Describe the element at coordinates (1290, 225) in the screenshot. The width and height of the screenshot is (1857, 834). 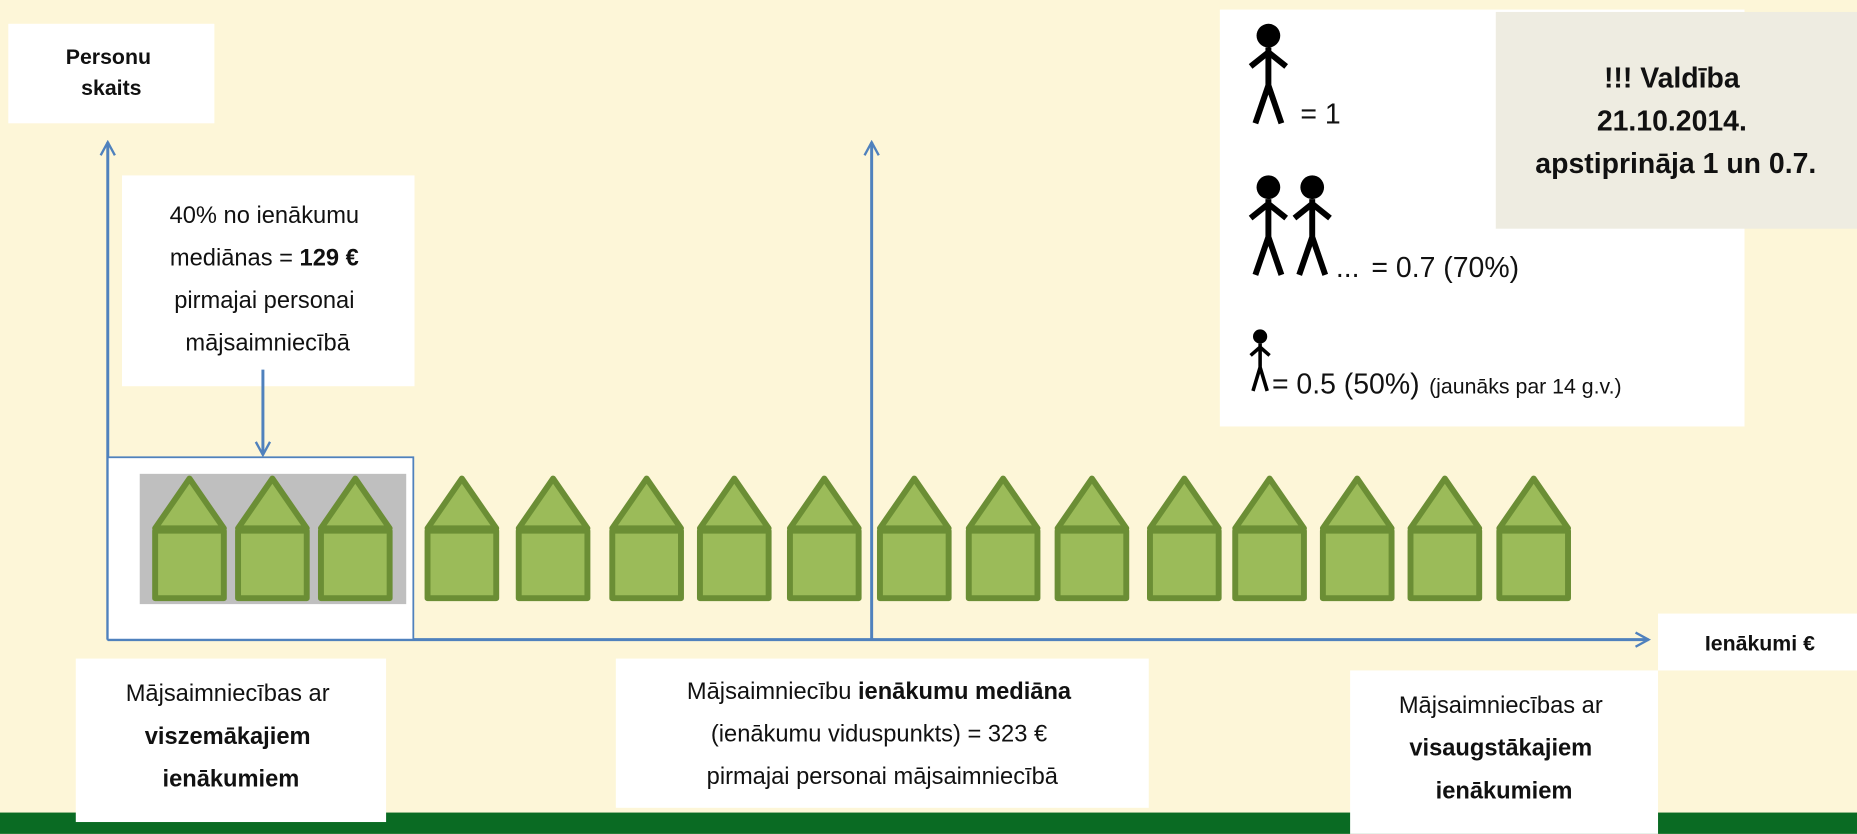
I see `adult-figures` at that location.